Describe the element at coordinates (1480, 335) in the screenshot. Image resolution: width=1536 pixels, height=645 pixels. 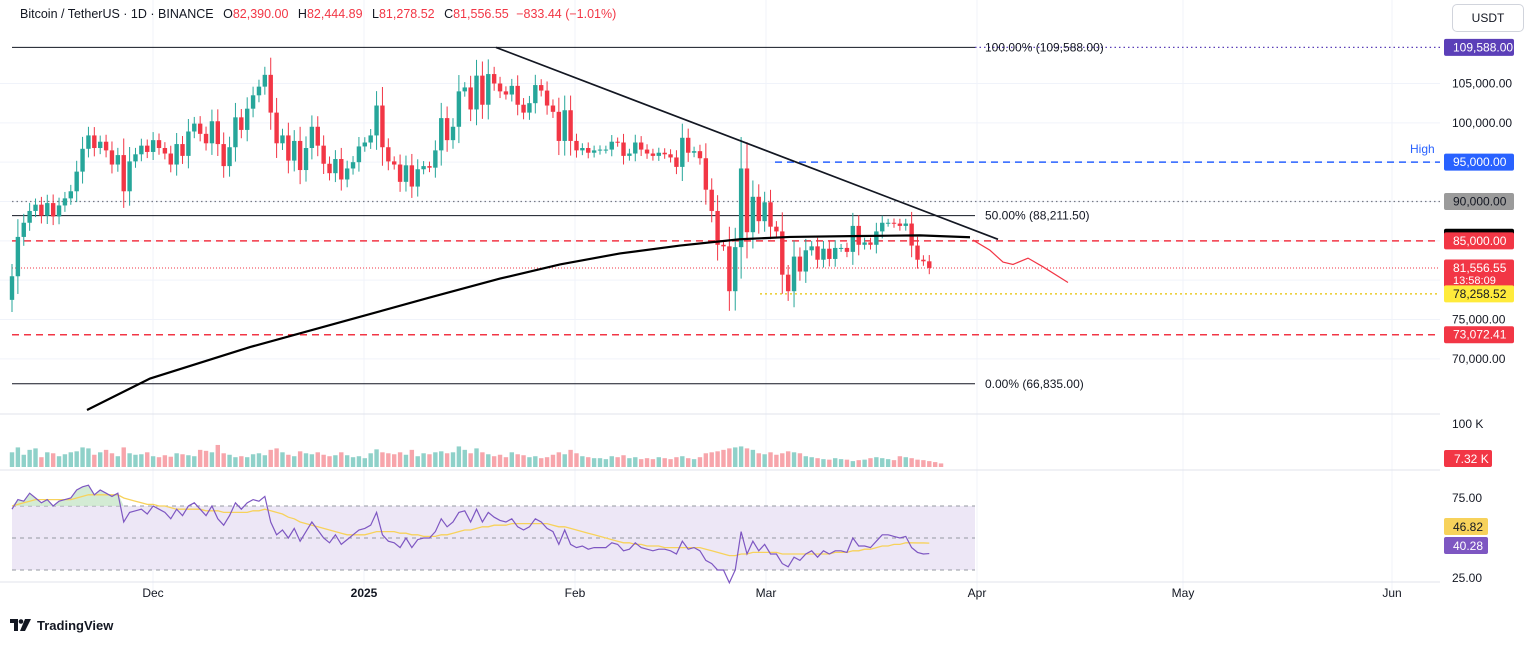
I see `price-label-text: 73,072.41` at that location.